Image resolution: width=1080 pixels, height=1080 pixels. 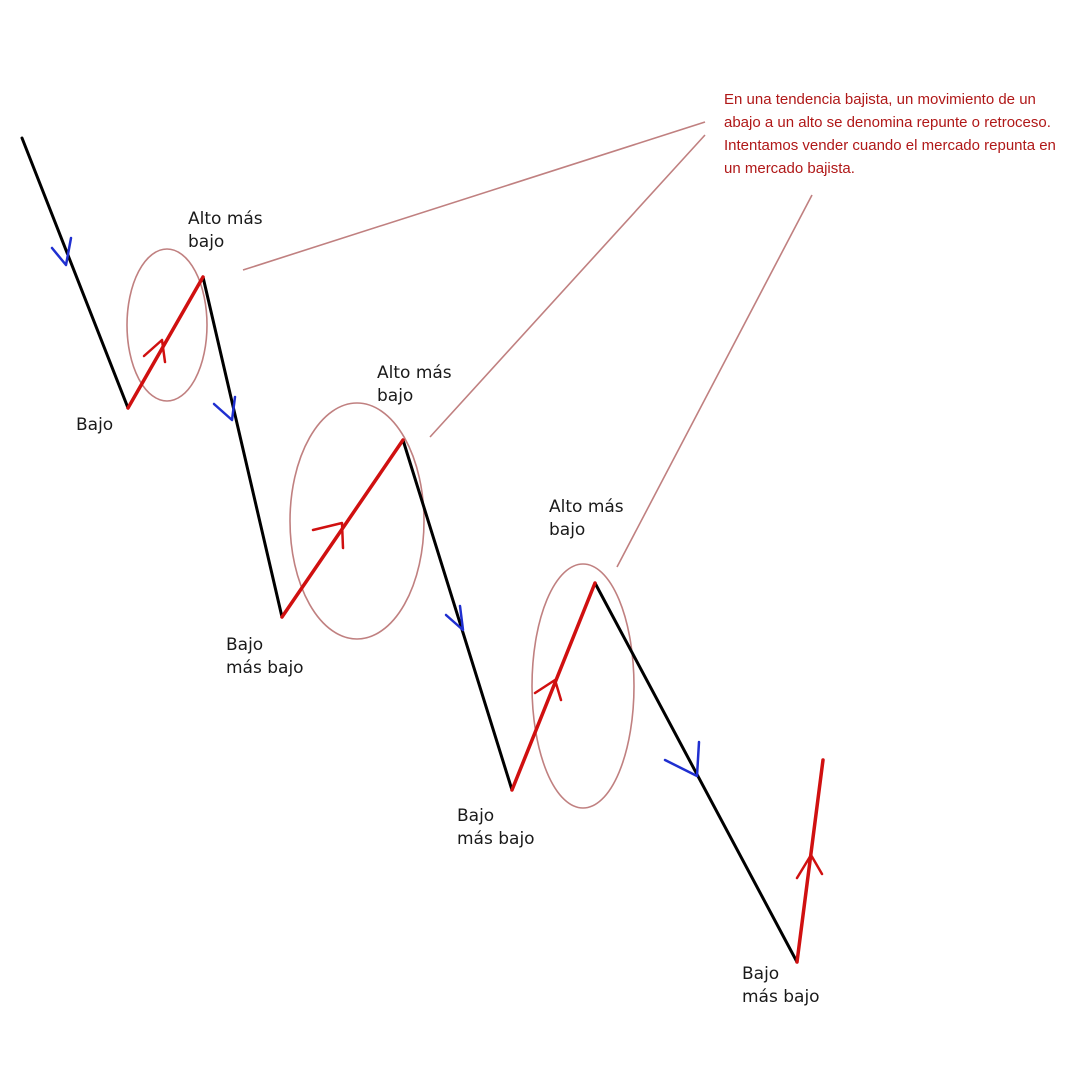 I want to click on label-high-3: Alto más bajo, so click(x=586, y=519).